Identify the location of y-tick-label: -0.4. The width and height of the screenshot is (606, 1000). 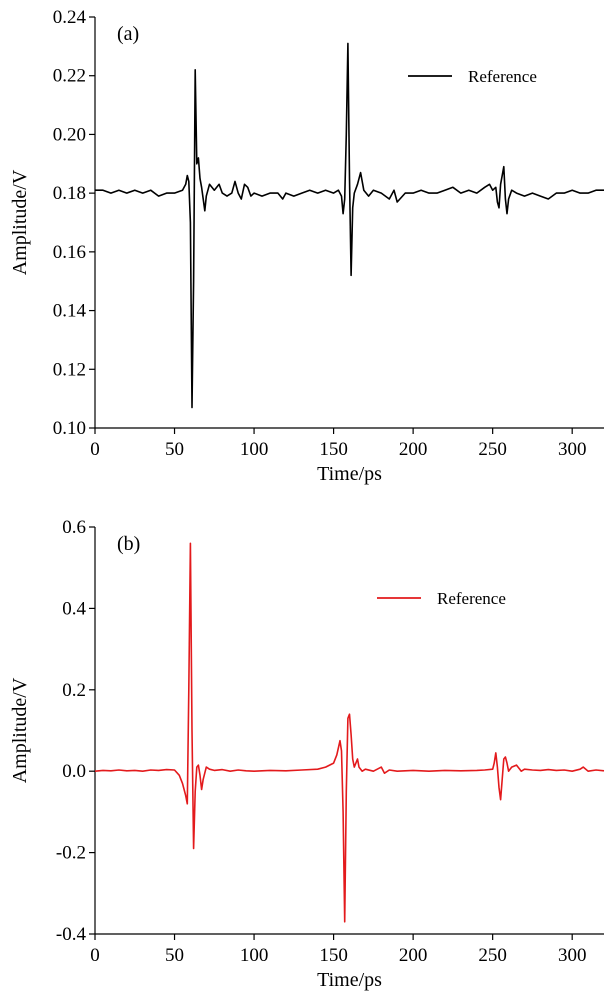
(71, 934).